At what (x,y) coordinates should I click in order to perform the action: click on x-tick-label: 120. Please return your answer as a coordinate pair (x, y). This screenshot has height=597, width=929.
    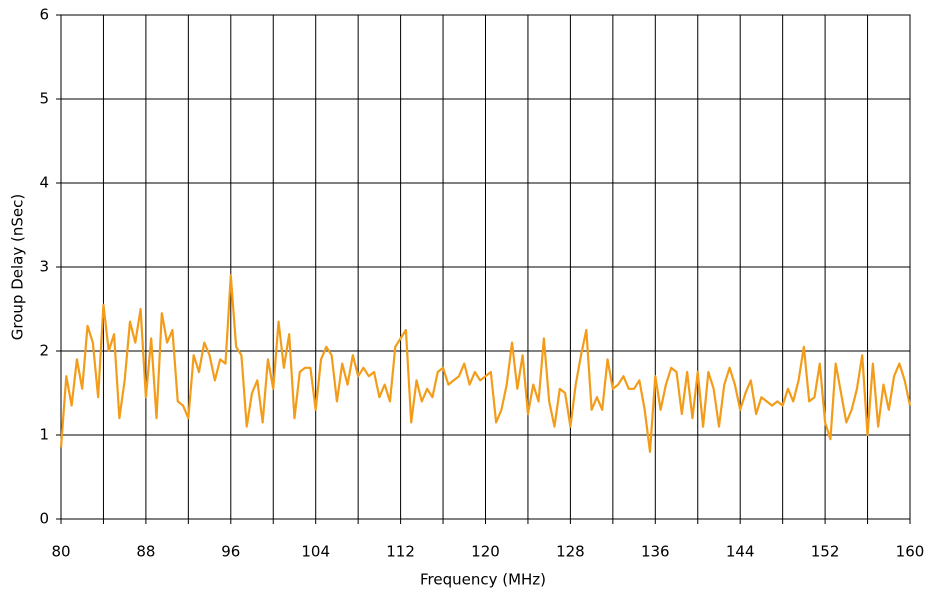
    Looking at the image, I should click on (485, 552).